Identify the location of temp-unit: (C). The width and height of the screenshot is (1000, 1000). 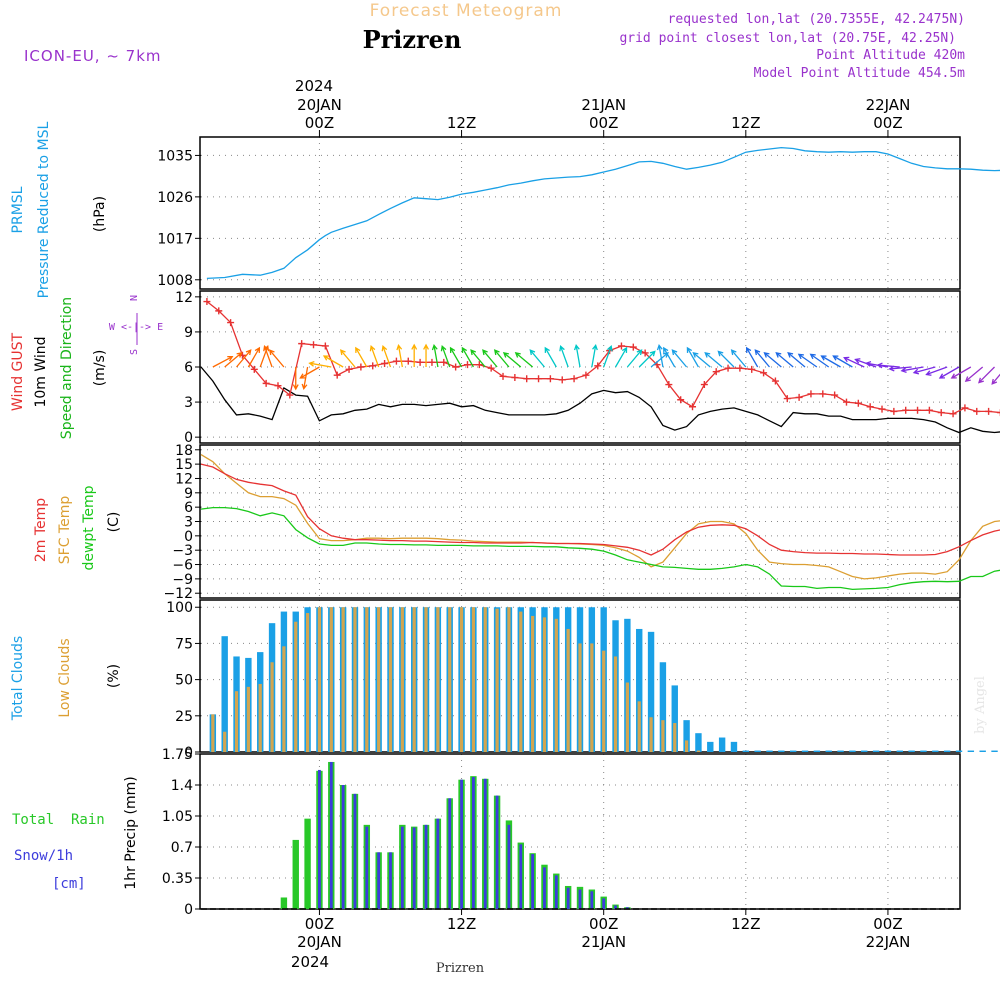
(114, 522).